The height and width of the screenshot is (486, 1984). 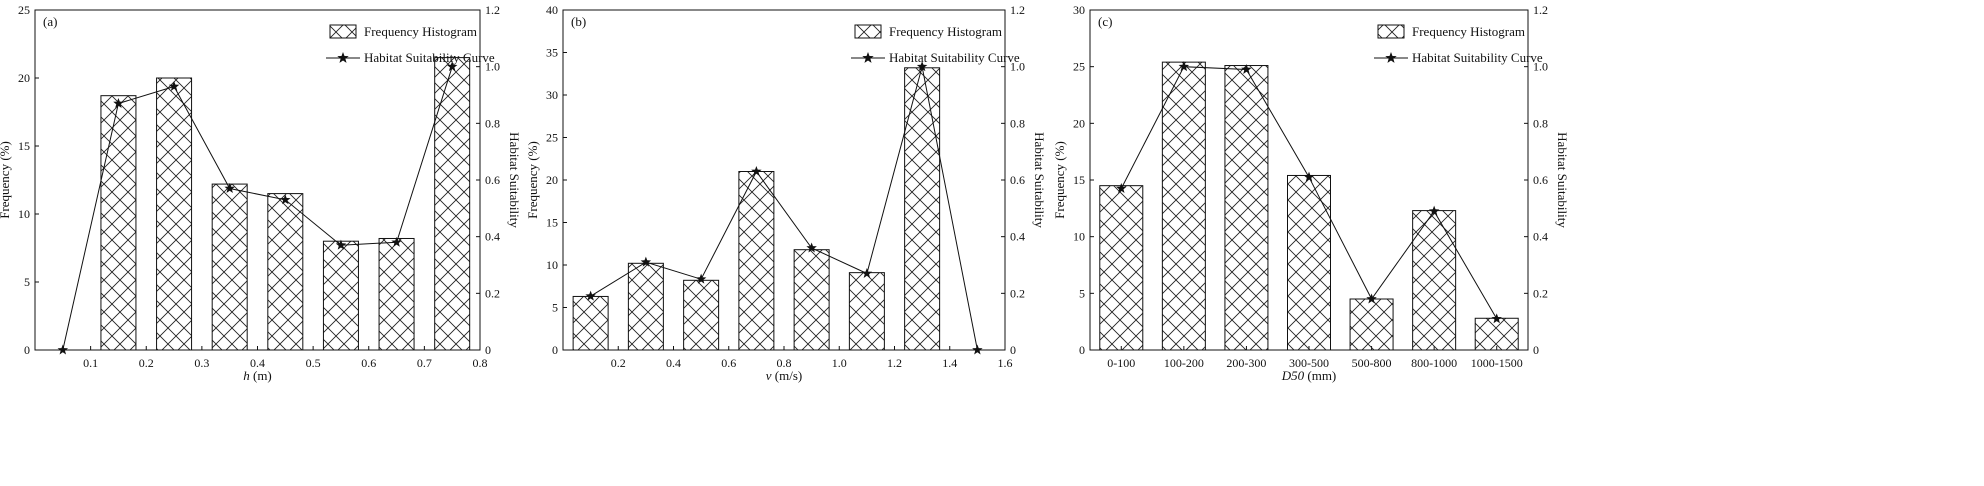 What do you see at coordinates (1497, 363) in the screenshot?
I see `x-tick-label: 1000-1500` at bounding box center [1497, 363].